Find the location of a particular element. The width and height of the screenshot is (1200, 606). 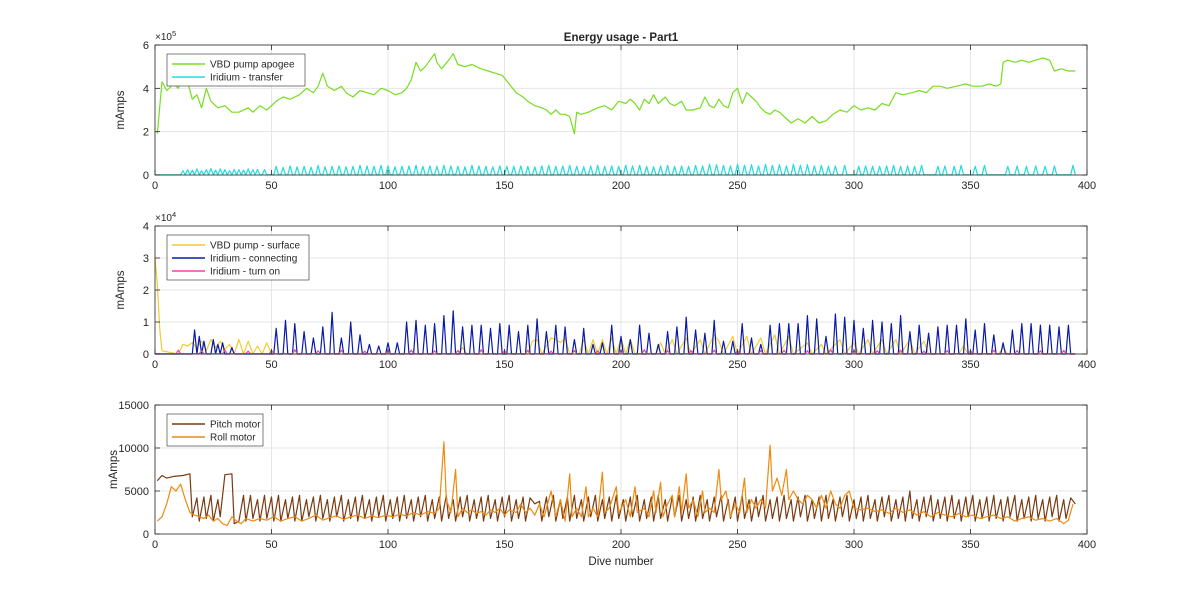

y-tick-label: 6 is located at coordinates (146, 46).